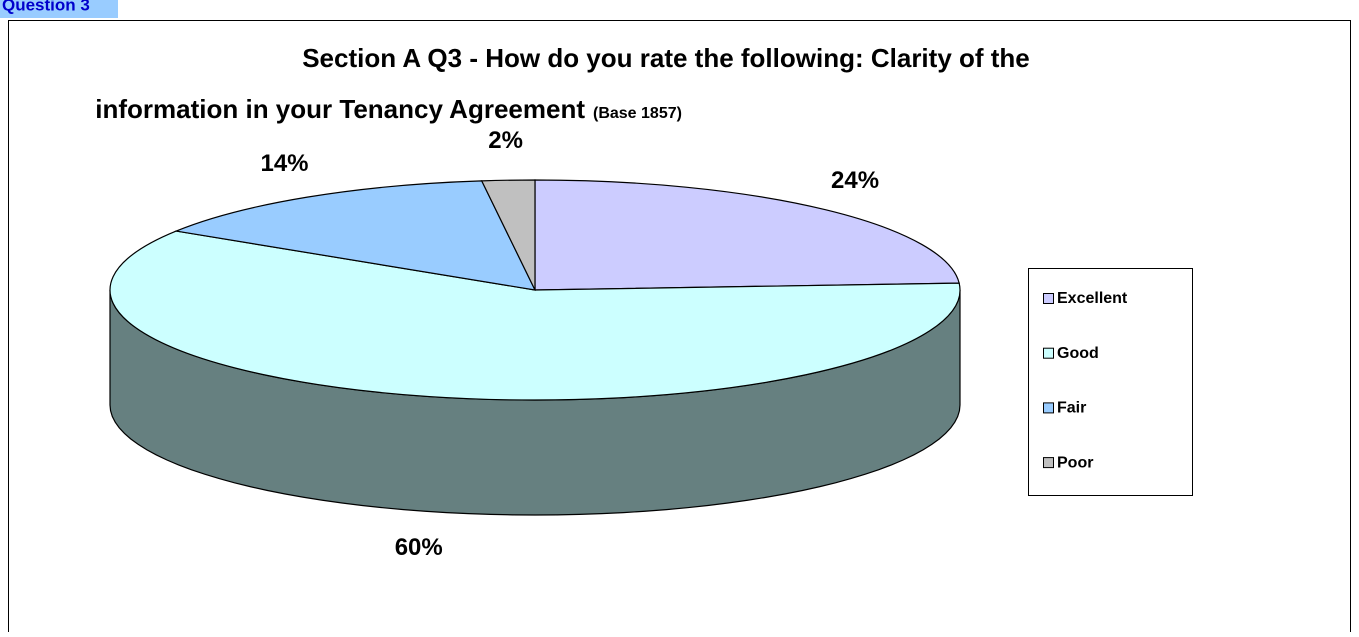 The width and height of the screenshot is (1359, 637). Describe the element at coordinates (1075, 462) in the screenshot. I see `legend-label: Poor` at that location.